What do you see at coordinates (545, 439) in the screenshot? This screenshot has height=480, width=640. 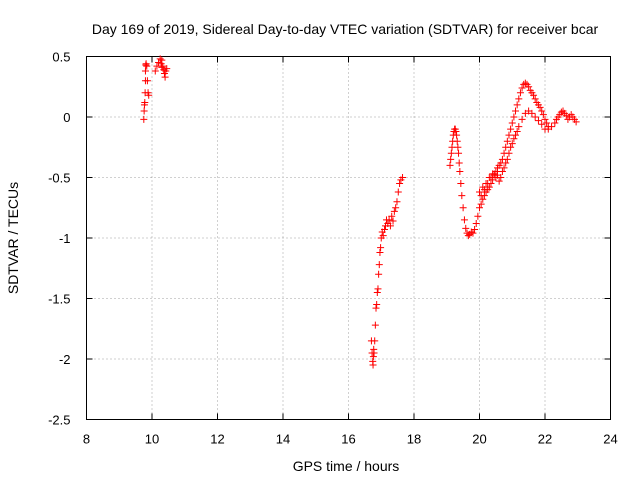 I see `x-tick-label: 22` at bounding box center [545, 439].